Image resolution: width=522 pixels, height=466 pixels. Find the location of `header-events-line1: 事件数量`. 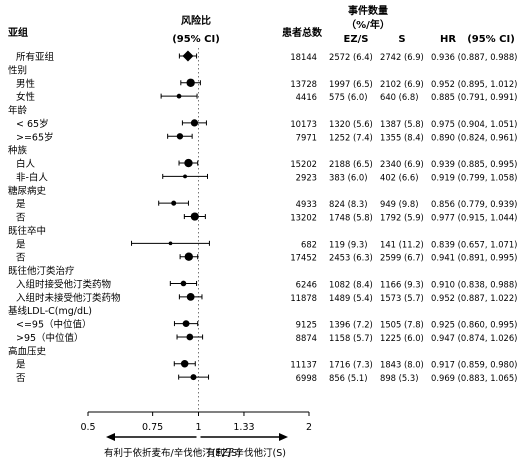

header-events-line1: 事件数量 is located at coordinates (368, 10).